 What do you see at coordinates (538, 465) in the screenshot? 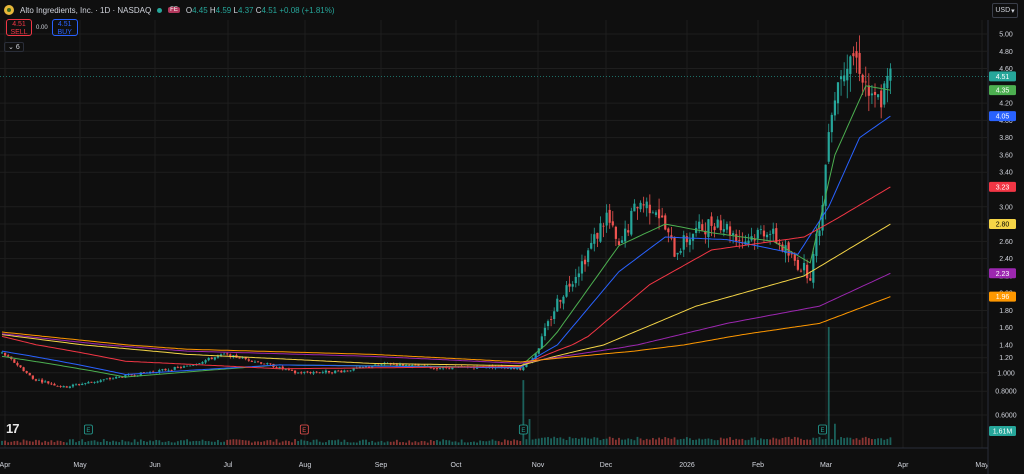
I see `x-tick-label: Nov` at bounding box center [538, 465].